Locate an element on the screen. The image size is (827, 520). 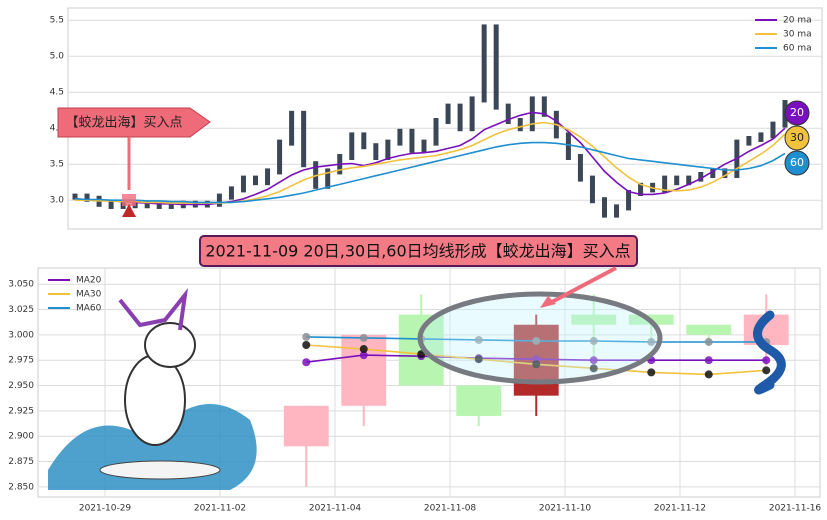
y-tick-label: 2.950 is located at coordinates (21, 386).